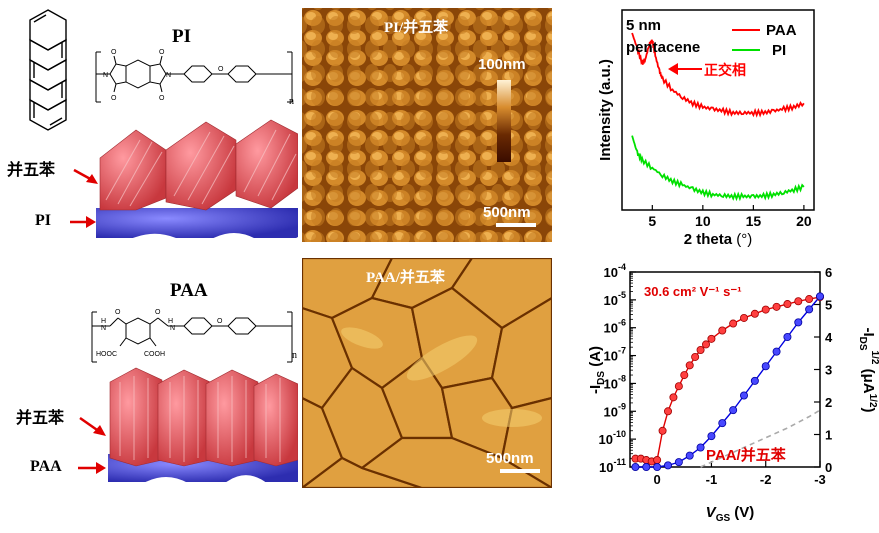 This screenshot has width=879, height=533. What do you see at coordinates (828, 402) in the screenshot?
I see `transfer-right-tick-label: 2` at bounding box center [828, 402].